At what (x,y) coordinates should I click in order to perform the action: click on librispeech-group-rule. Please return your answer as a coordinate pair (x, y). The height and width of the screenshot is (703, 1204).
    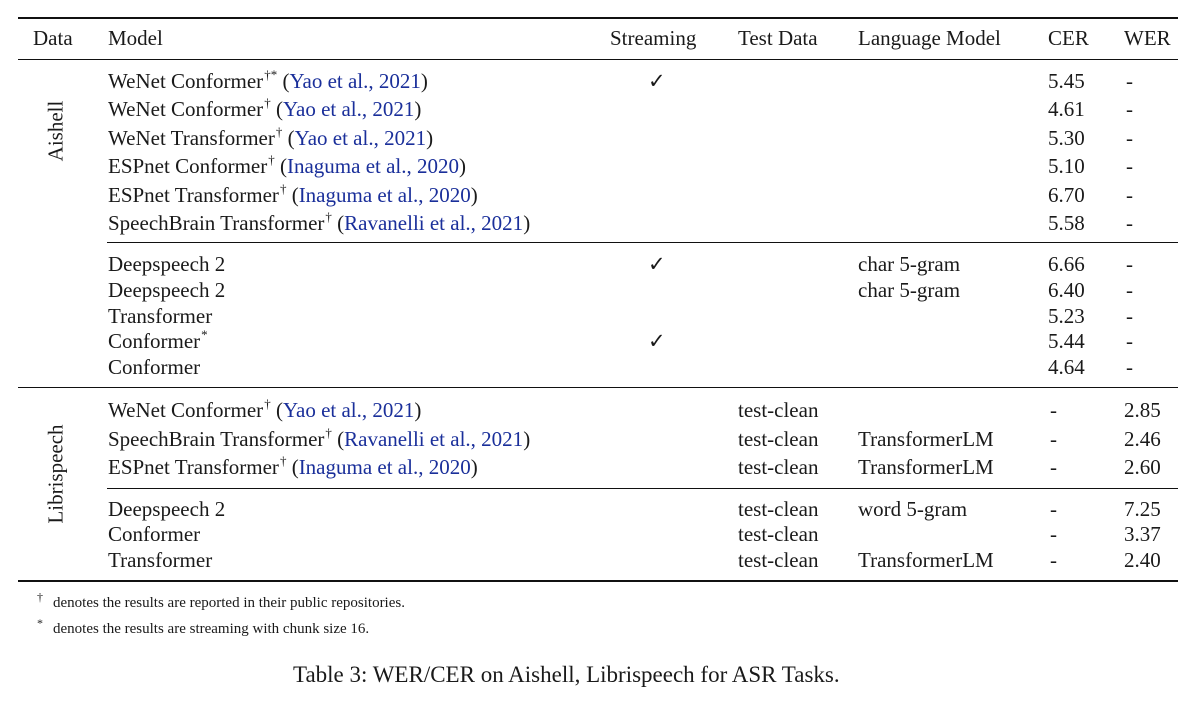
    Looking at the image, I should click on (642, 488).